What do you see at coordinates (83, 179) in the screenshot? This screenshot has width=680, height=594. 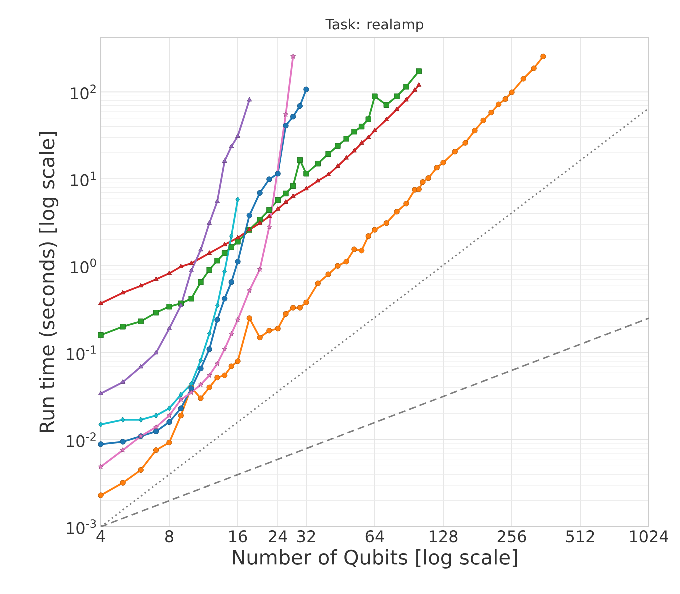 I see `y-tick-label: 10$^{1}$` at bounding box center [83, 179].